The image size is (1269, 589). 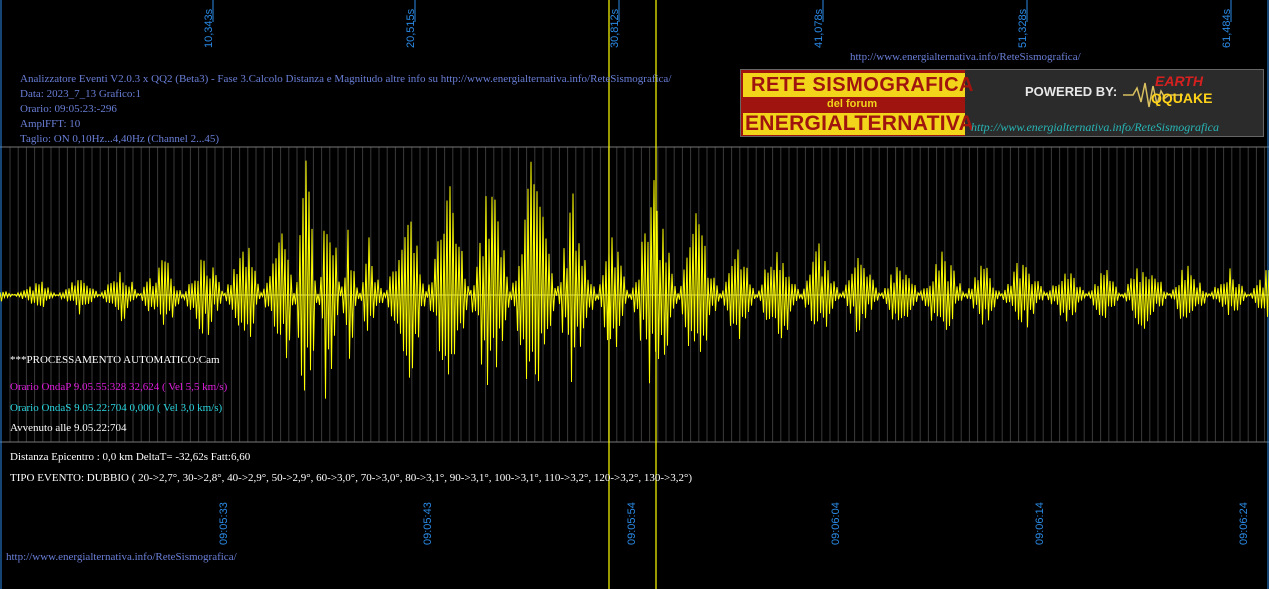 What do you see at coordinates (411, 28) in the screenshot?
I see `top-tick-label: 20,515s` at bounding box center [411, 28].